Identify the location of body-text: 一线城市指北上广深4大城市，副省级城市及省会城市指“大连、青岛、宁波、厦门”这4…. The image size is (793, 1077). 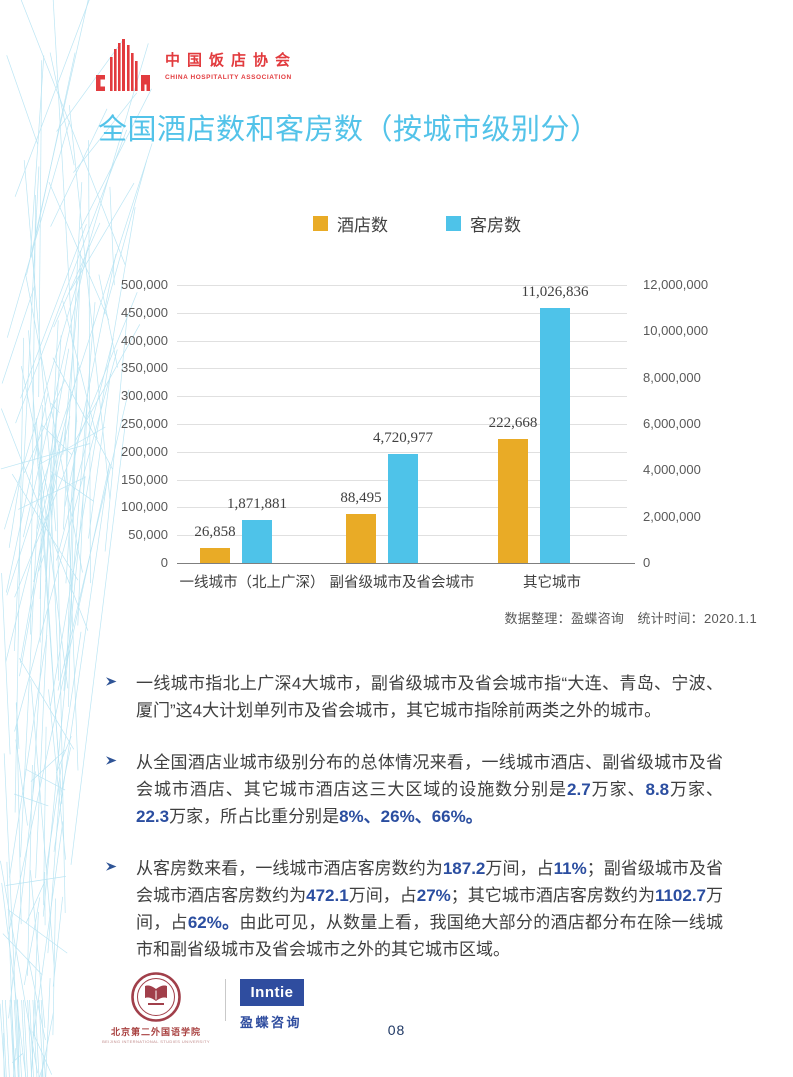
(429, 697).